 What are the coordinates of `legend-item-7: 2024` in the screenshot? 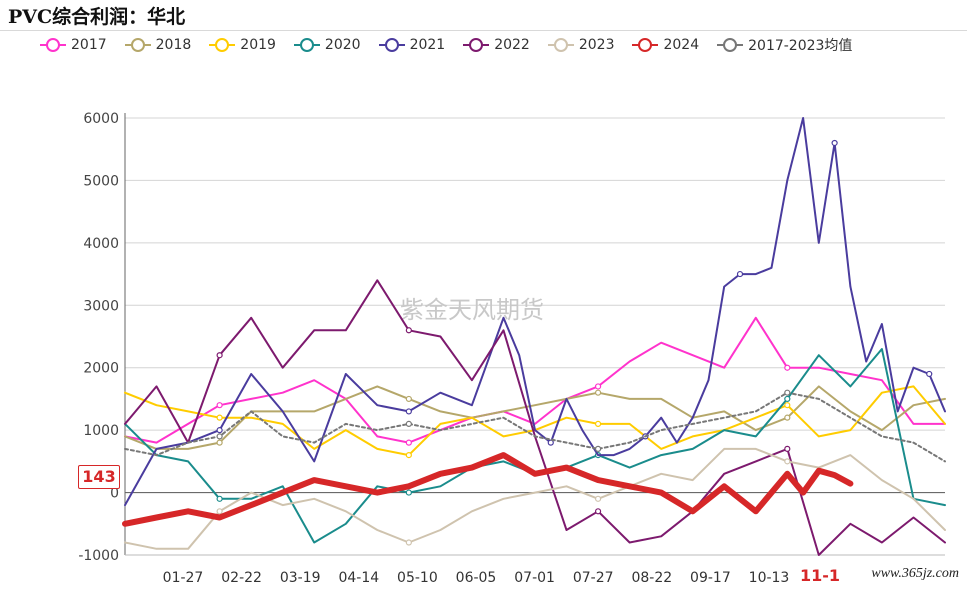 It's located at (665, 45).